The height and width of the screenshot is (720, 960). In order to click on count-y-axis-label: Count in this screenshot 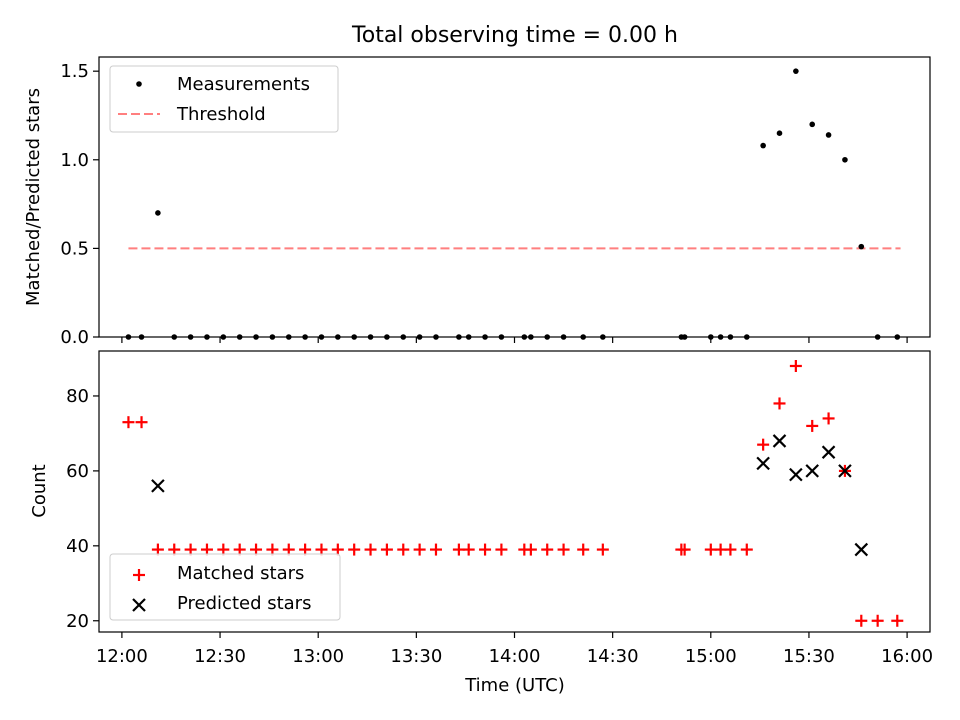, I will do `click(39, 490)`.